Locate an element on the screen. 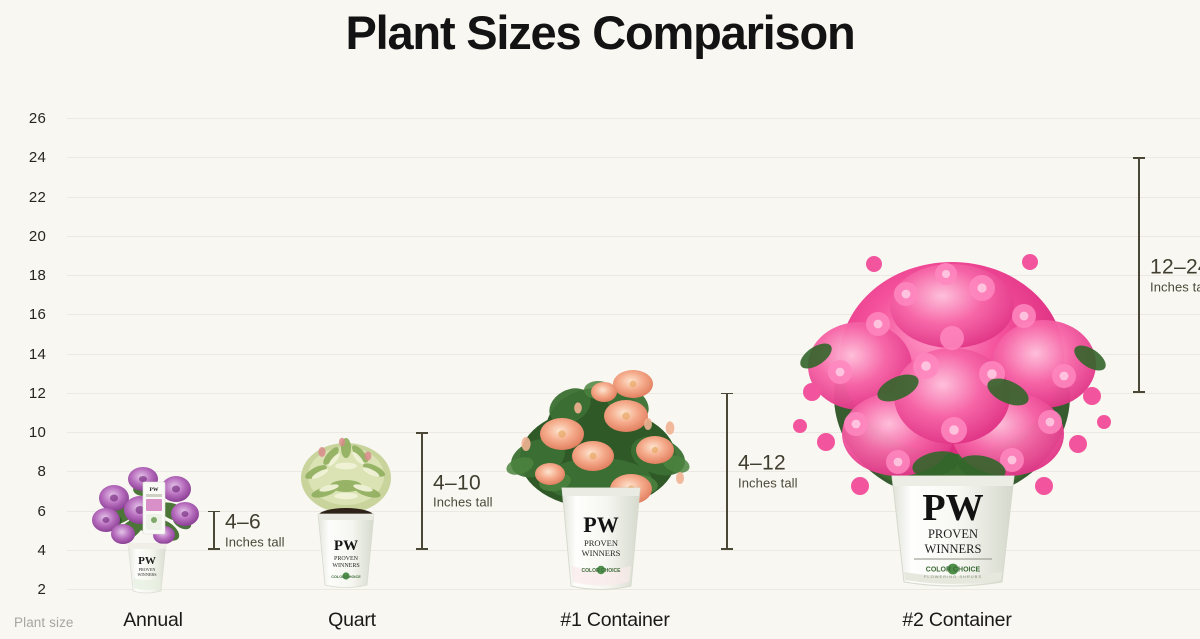 The height and width of the screenshot is (639, 1200). y-axis-tick-label: 8 is located at coordinates (41, 472).